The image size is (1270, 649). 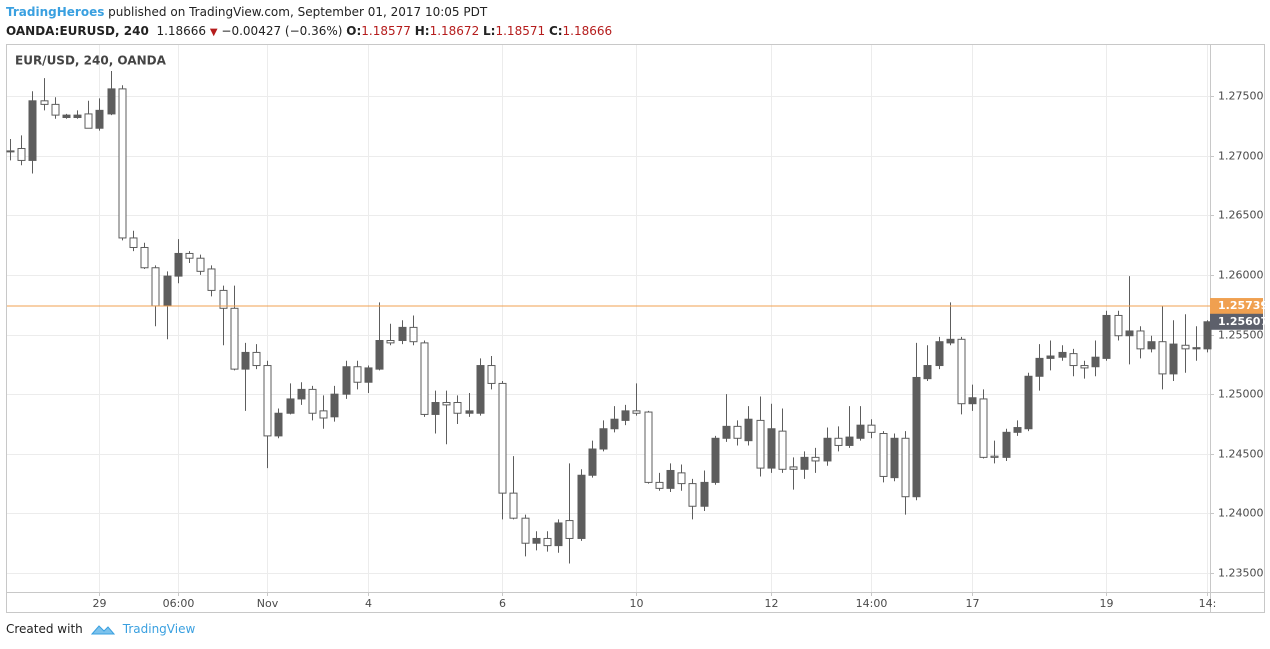 I want to click on last: 1.18666, so click(x=181, y=31).